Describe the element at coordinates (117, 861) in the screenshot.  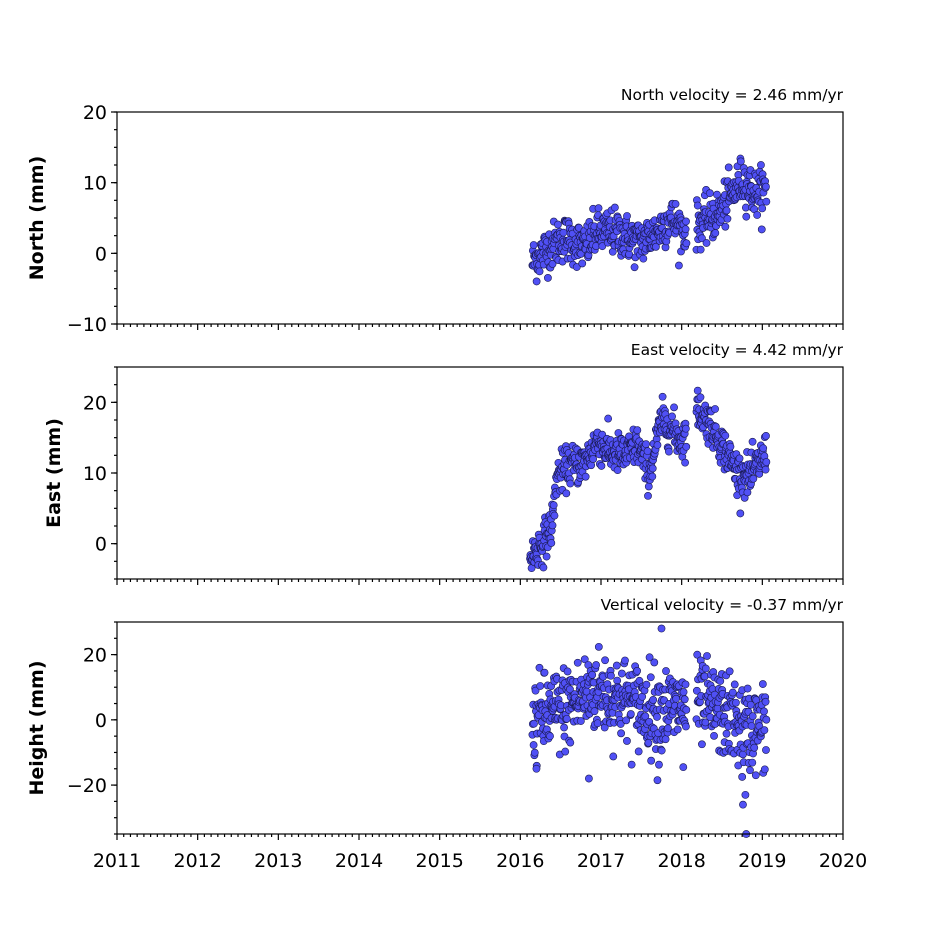
I see `xtick-label: 2011` at that location.